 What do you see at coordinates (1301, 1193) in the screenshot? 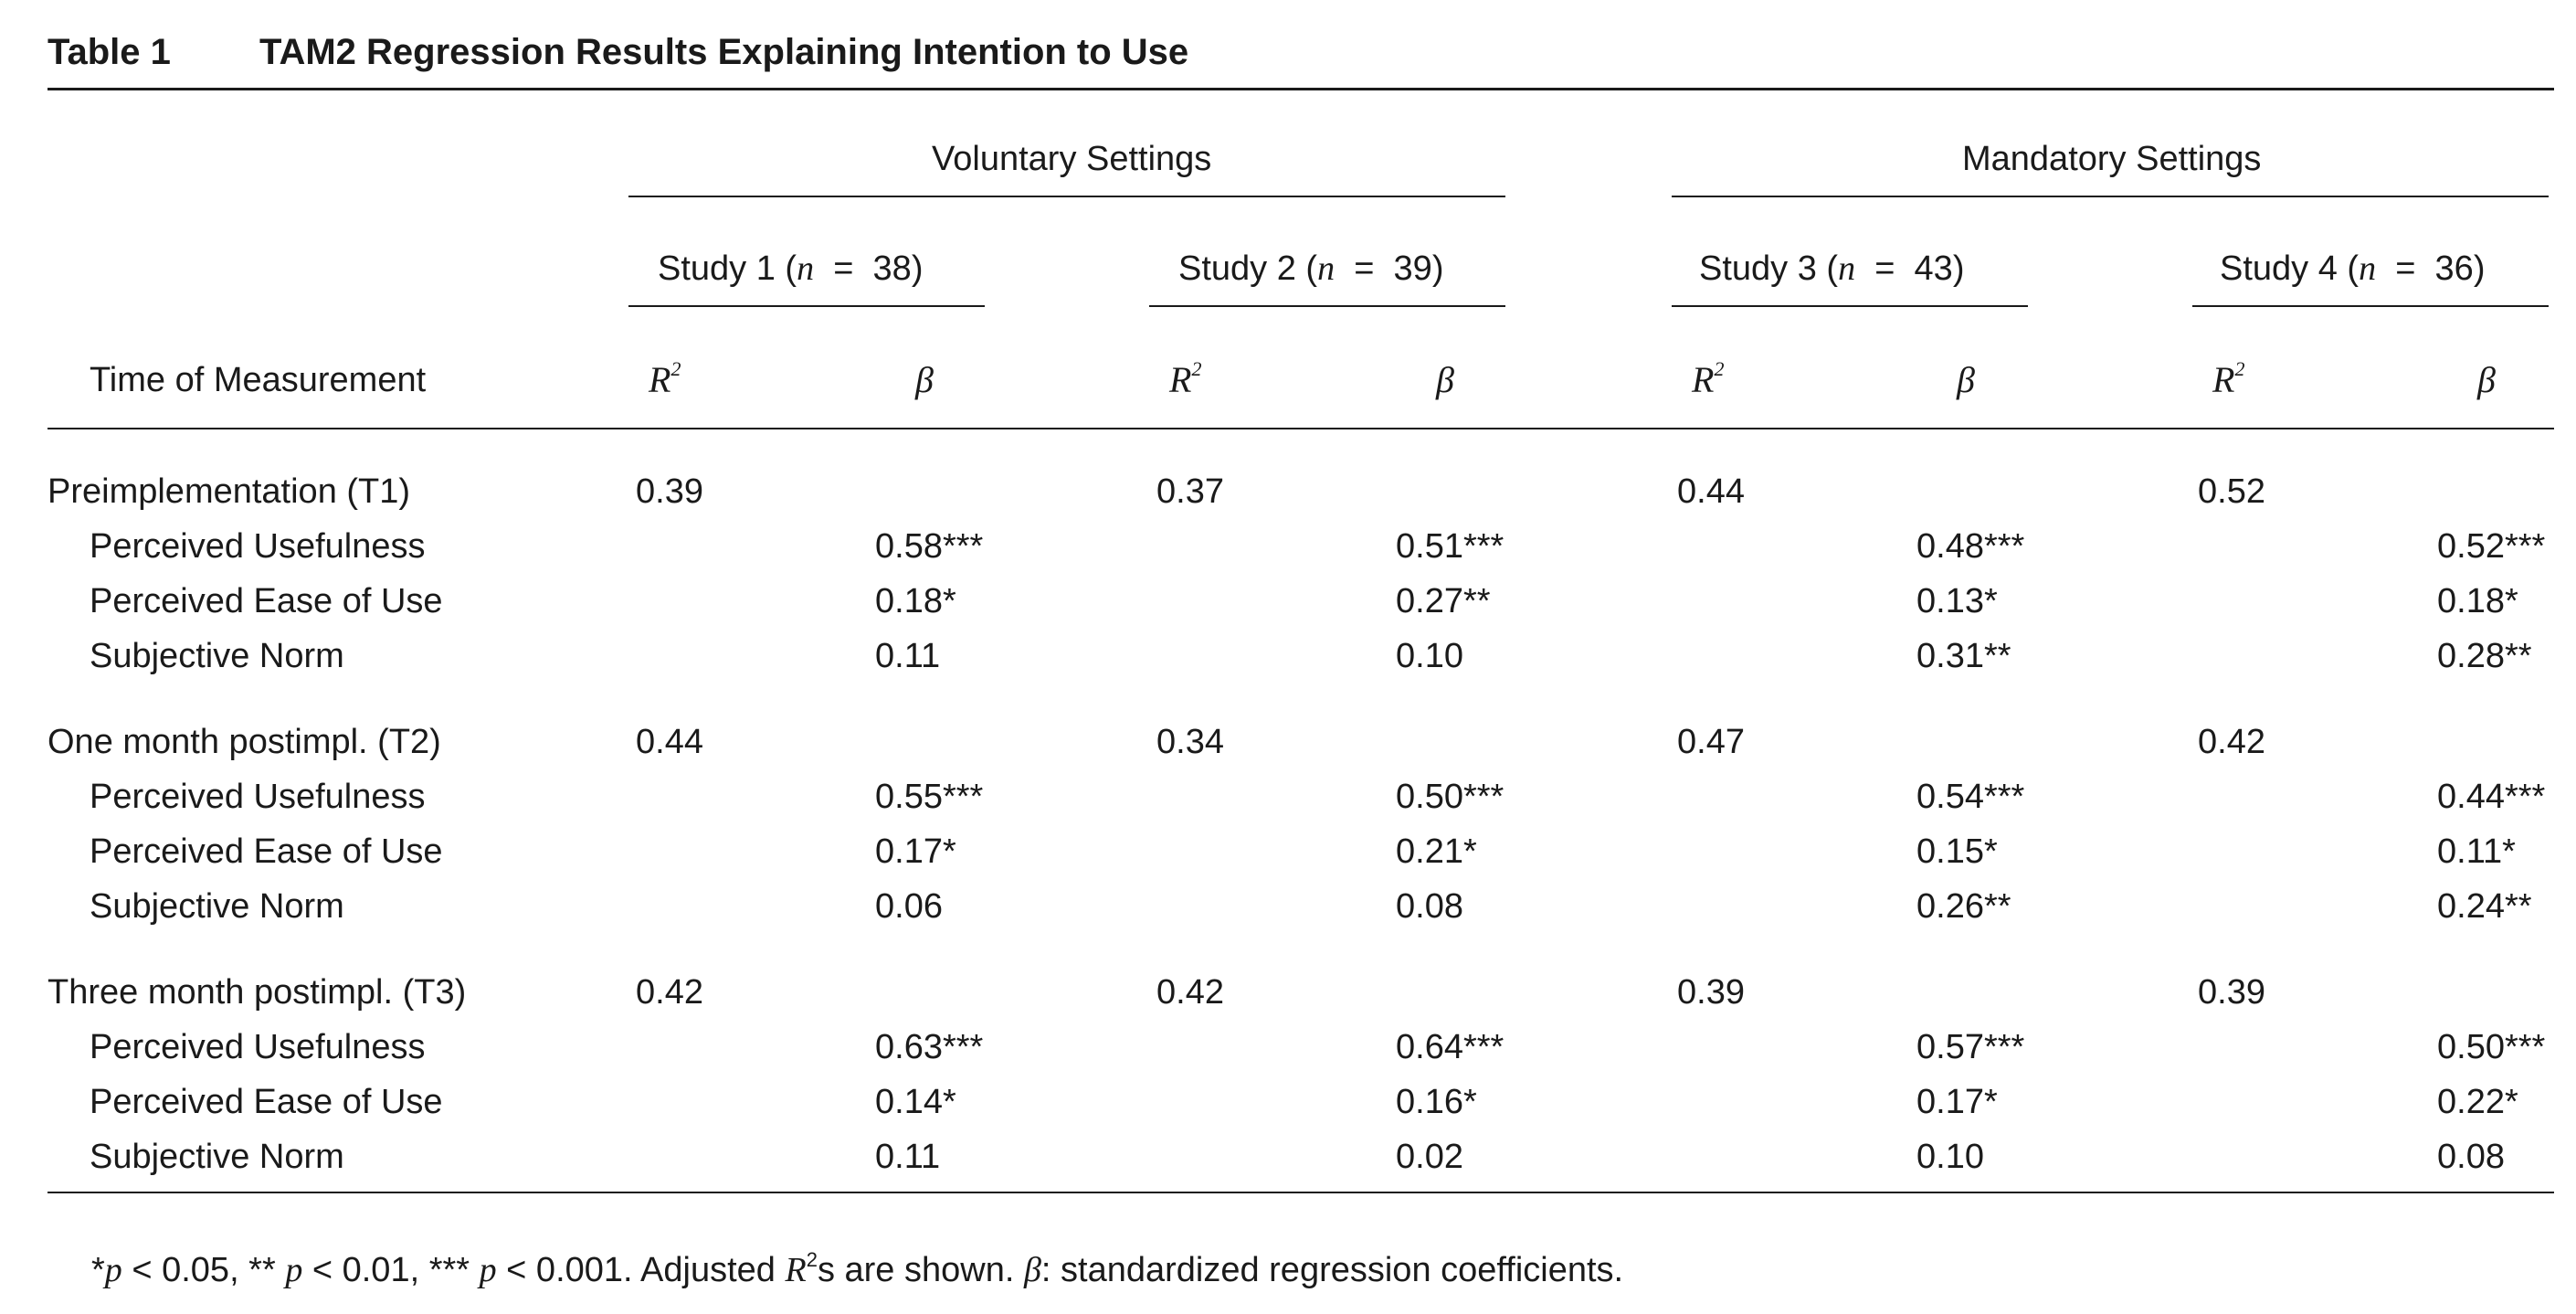
I see `bottom-rule` at bounding box center [1301, 1193].